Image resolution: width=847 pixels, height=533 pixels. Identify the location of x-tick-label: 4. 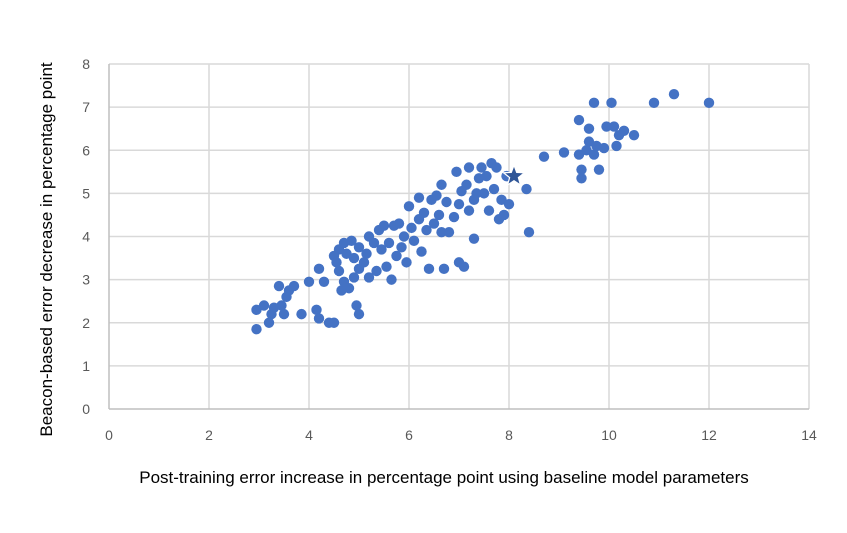
(309, 435).